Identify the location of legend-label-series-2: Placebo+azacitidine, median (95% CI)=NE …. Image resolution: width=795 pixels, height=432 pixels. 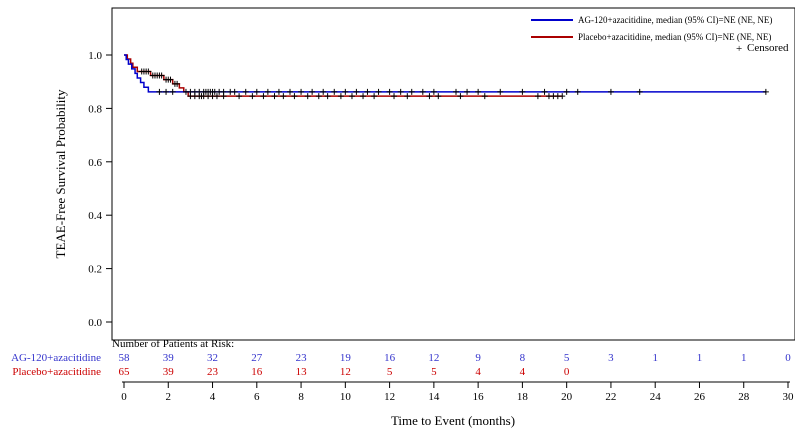
(674, 37).